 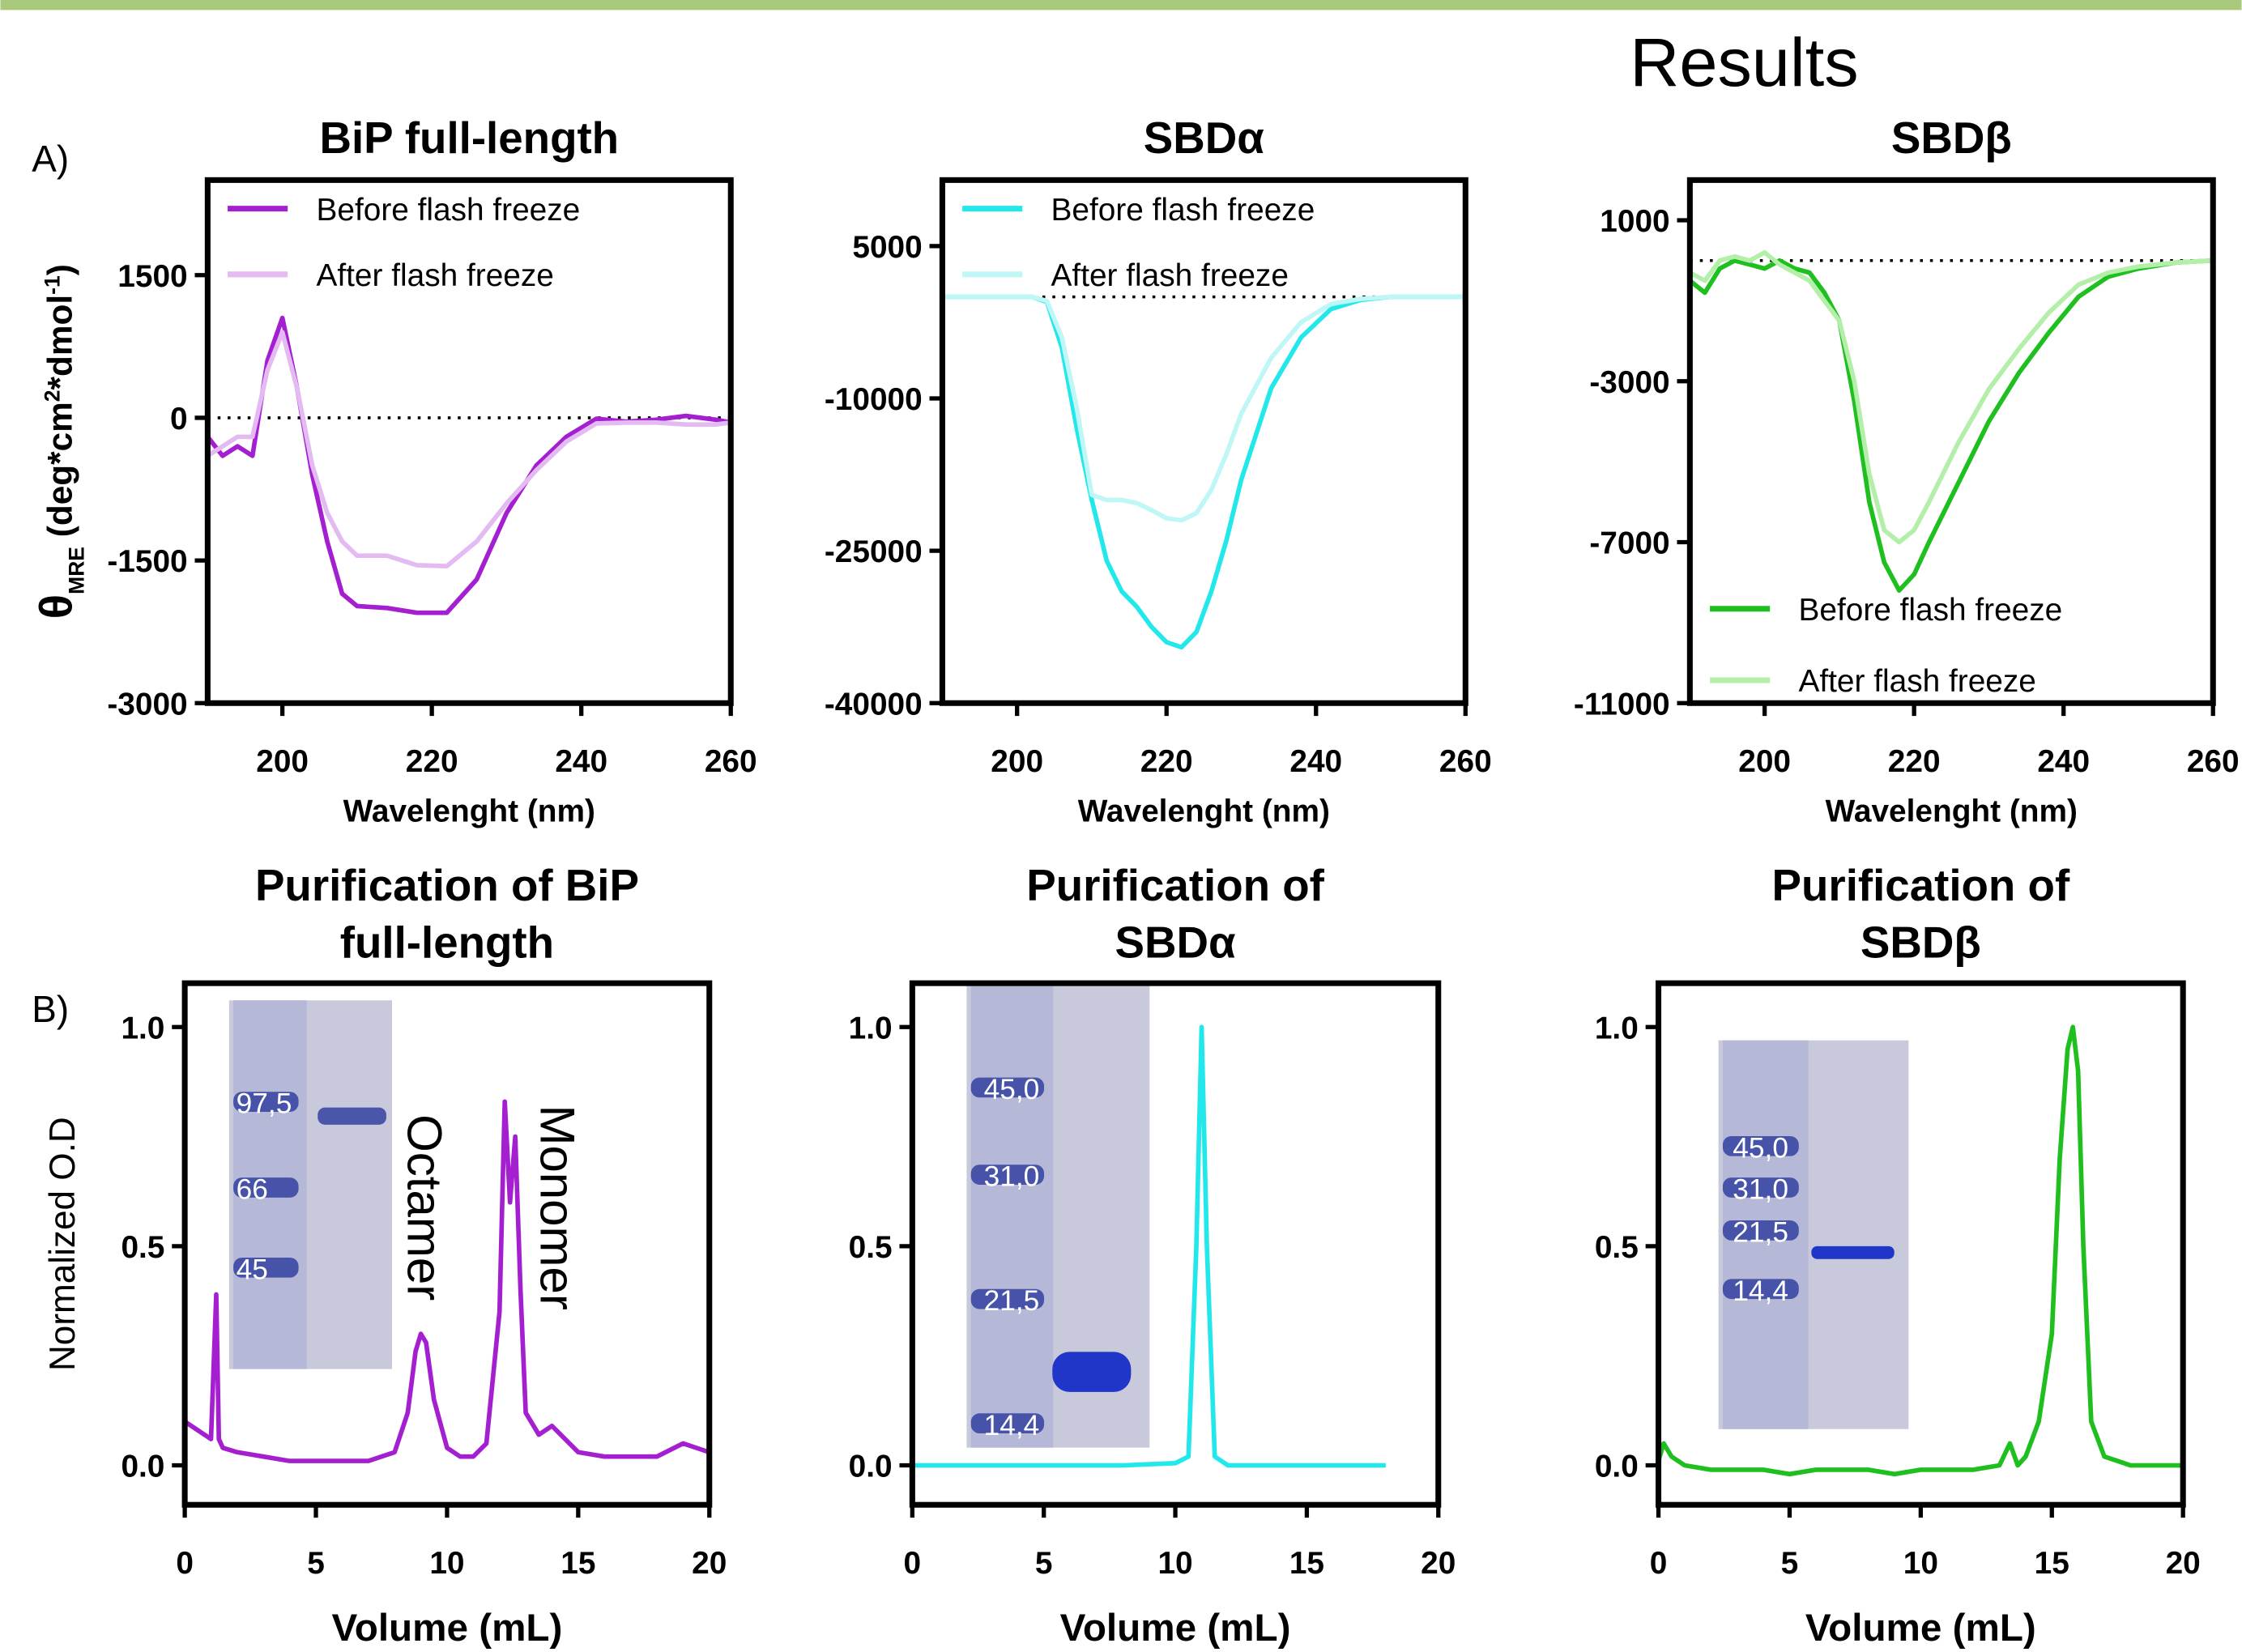 I want to click on y-tick-label: -1500, so click(x=147, y=561).